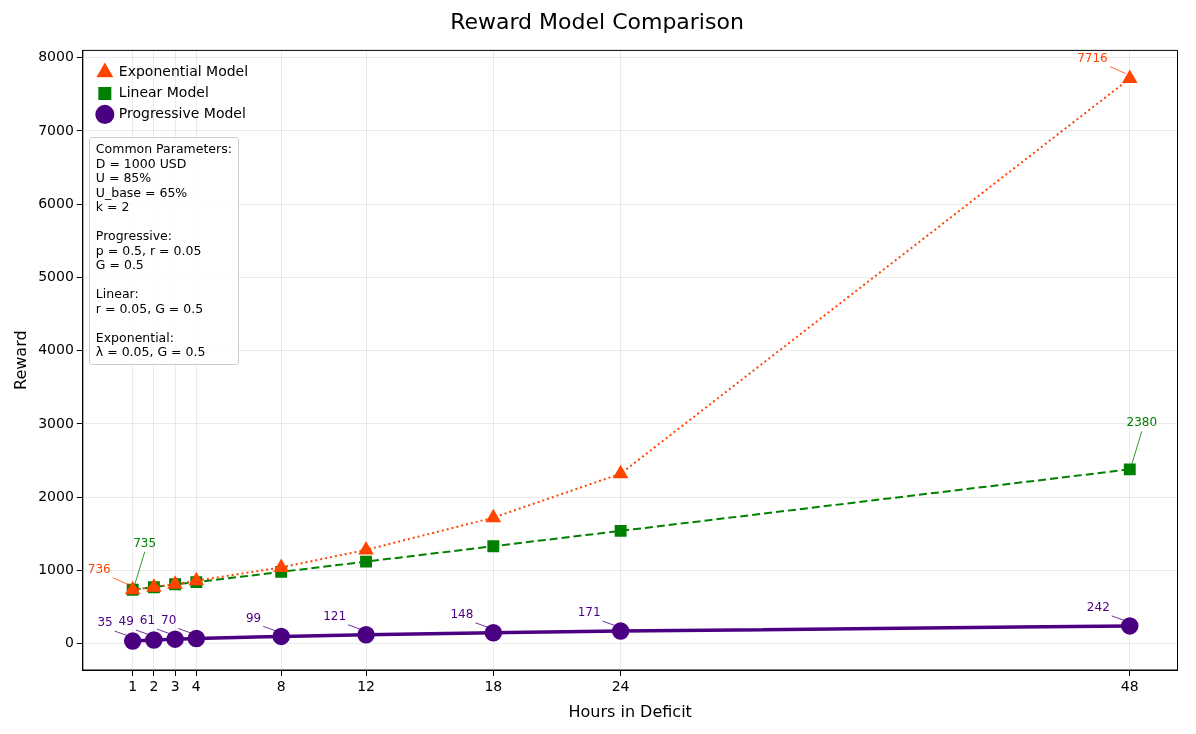 This screenshot has width=1196, height=734. Describe the element at coordinates (69, 642) in the screenshot. I see `y-tick-label: 0` at that location.